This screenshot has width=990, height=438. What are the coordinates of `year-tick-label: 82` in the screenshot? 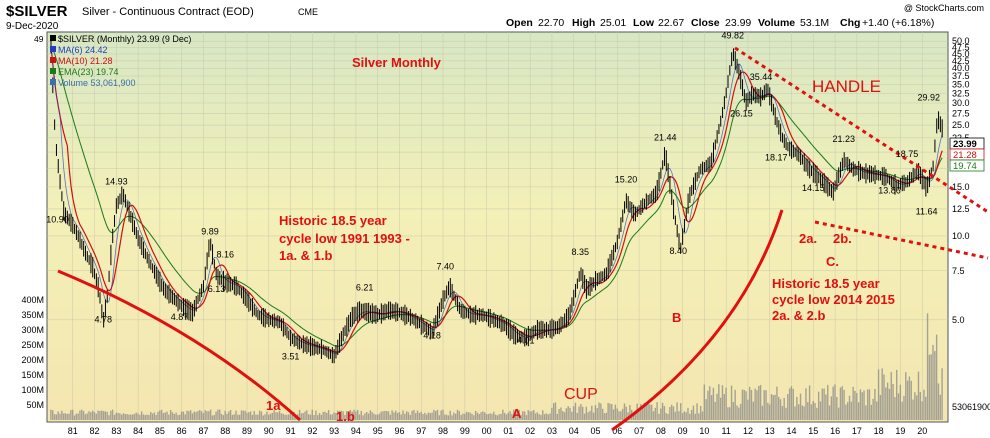 It's located at (95, 431).